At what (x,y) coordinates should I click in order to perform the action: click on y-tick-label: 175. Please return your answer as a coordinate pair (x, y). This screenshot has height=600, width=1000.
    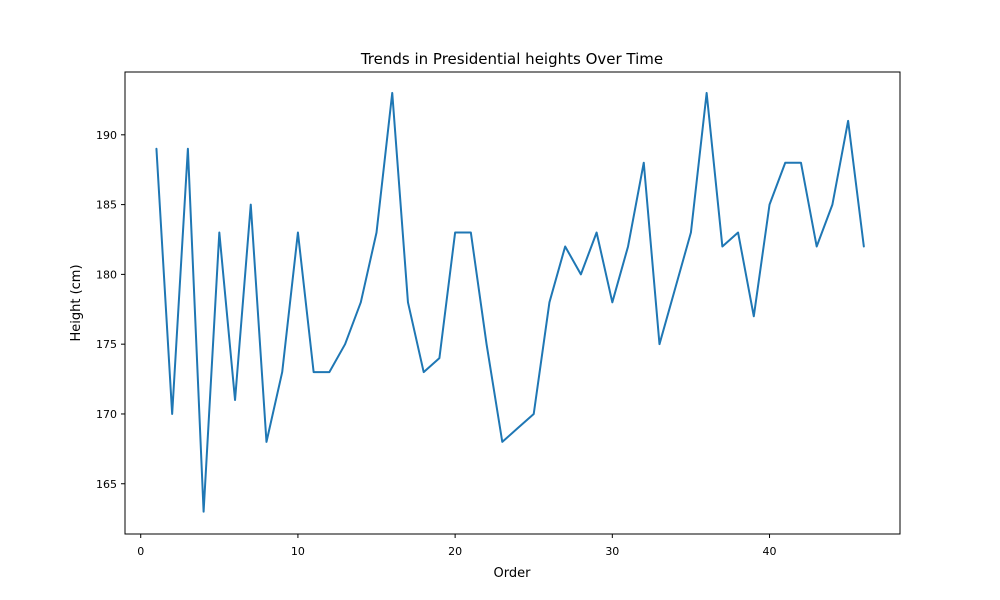
    Looking at the image, I should click on (106, 344).